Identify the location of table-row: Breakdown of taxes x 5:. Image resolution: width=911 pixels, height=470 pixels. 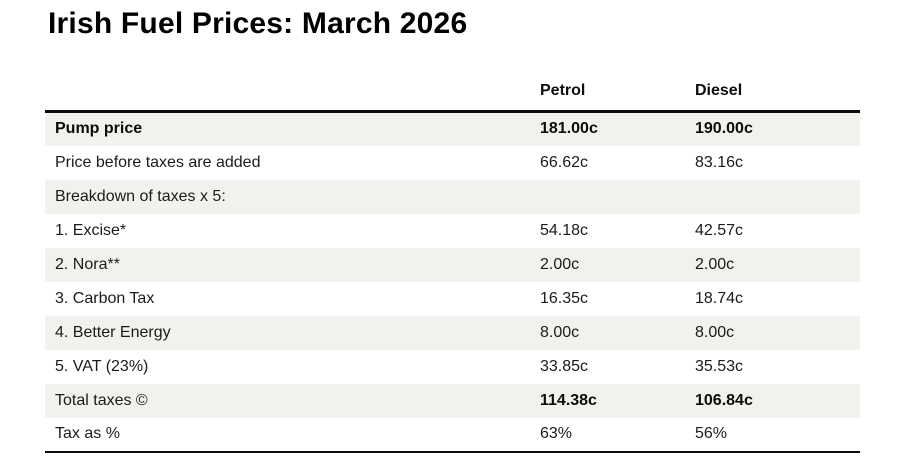
(452, 196).